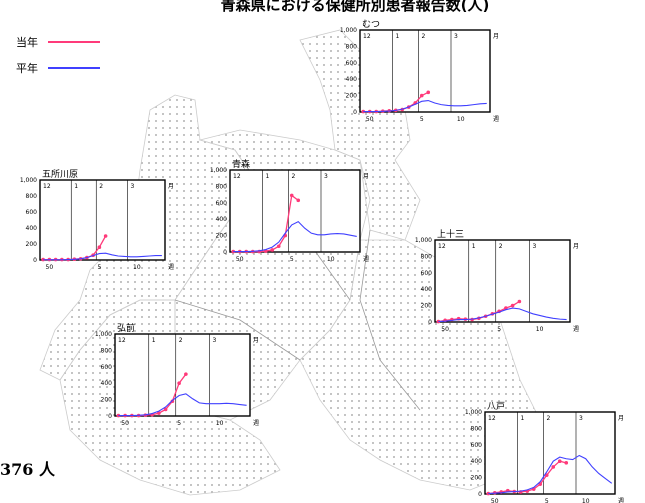 The width and height of the screenshot is (645, 503). What do you see at coordinates (27, 68) in the screenshot?
I see `legend-average-label: 平年` at bounding box center [27, 68].